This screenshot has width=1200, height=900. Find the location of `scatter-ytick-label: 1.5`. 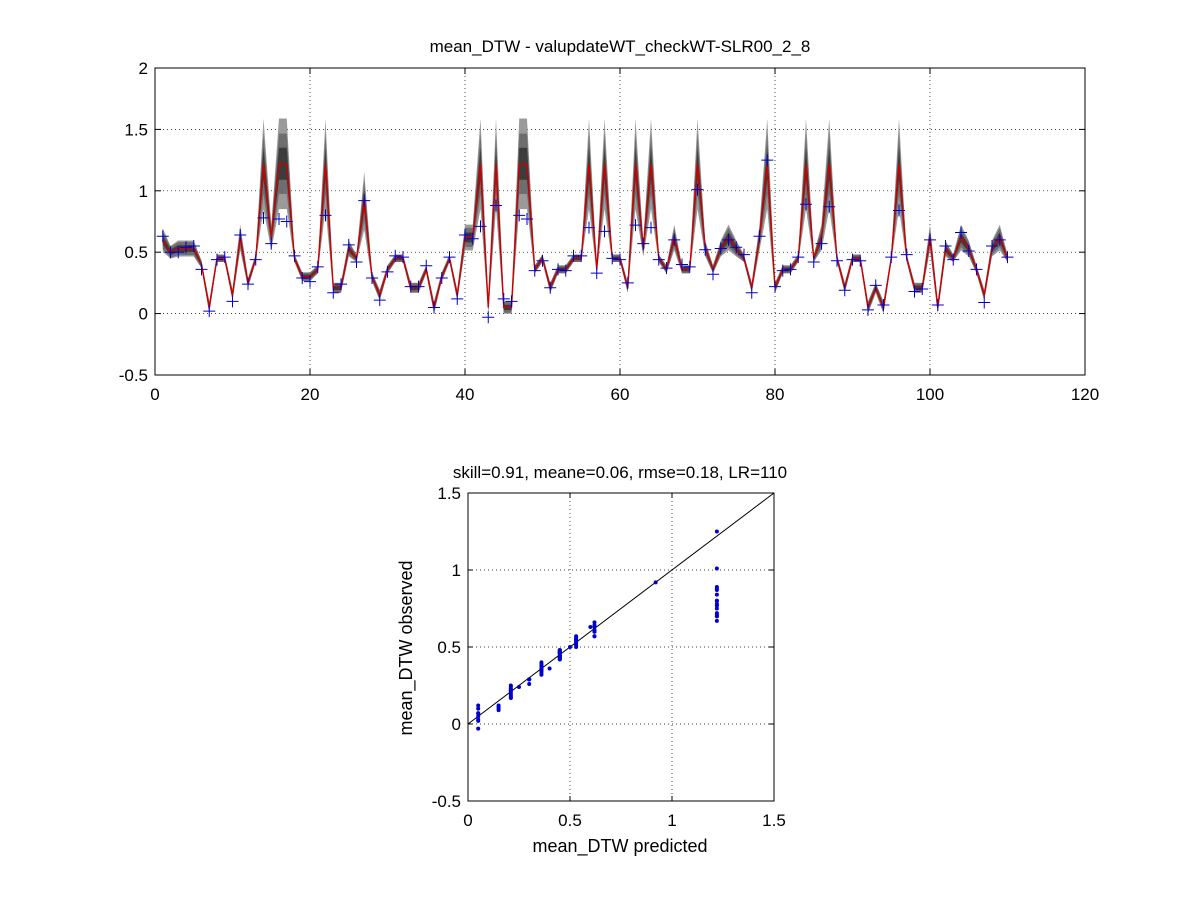

scatter-ytick-label: 1.5 is located at coordinates (449, 493).